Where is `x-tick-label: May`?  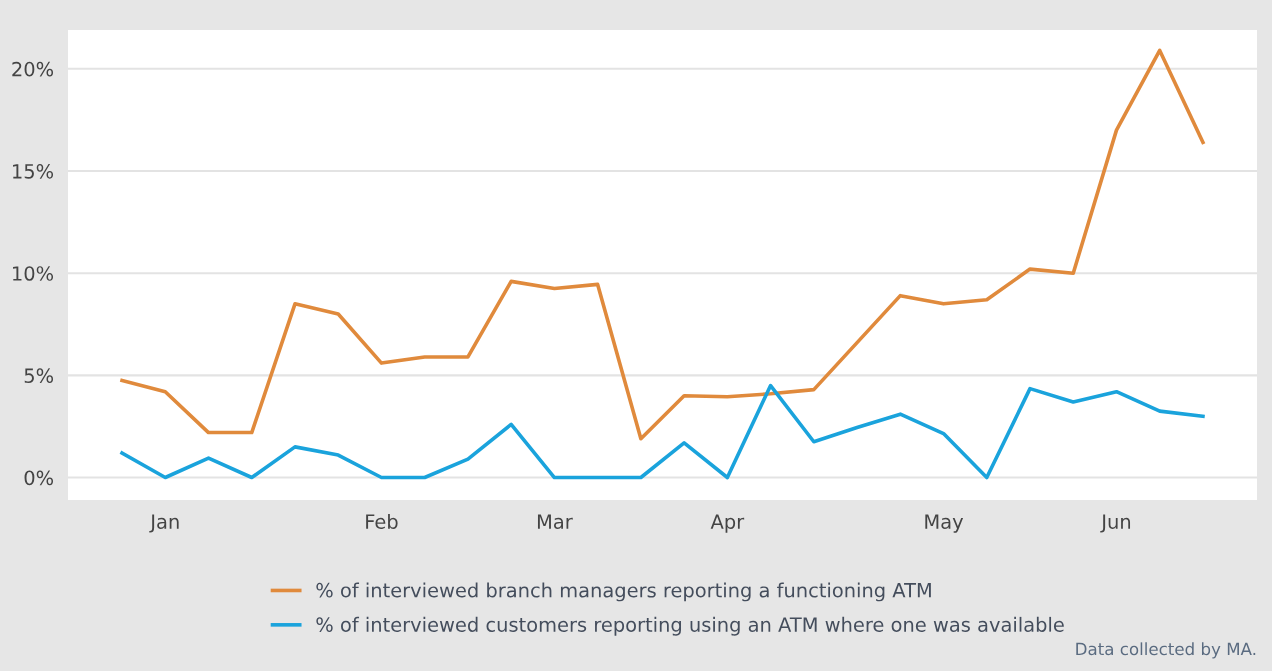
x-tick-label: May is located at coordinates (944, 523).